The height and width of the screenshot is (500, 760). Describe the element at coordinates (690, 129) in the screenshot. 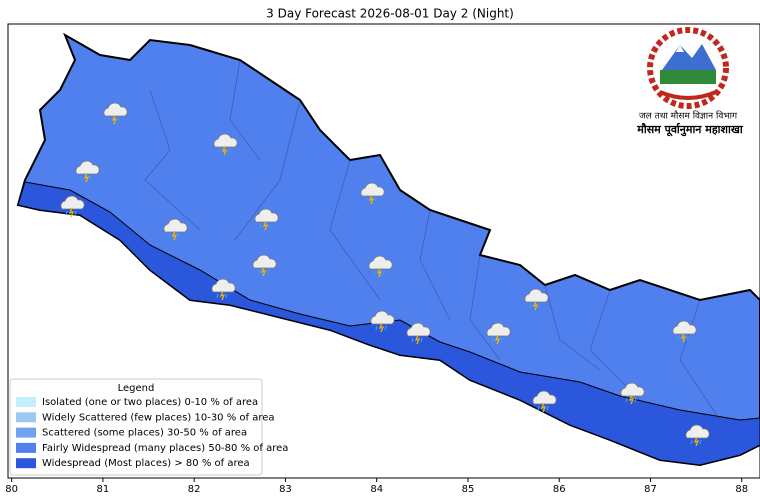

I see `logo-line2: मौसम पूर्वानुमान महाशाखा` at that location.